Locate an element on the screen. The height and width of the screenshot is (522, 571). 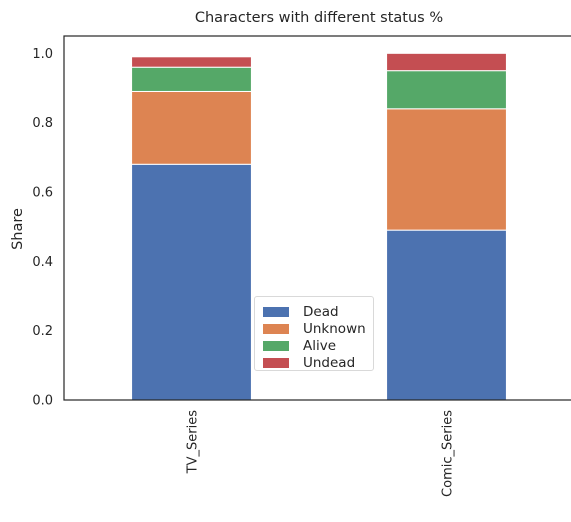
y-tick-label: 0.8 is located at coordinates (42, 123).